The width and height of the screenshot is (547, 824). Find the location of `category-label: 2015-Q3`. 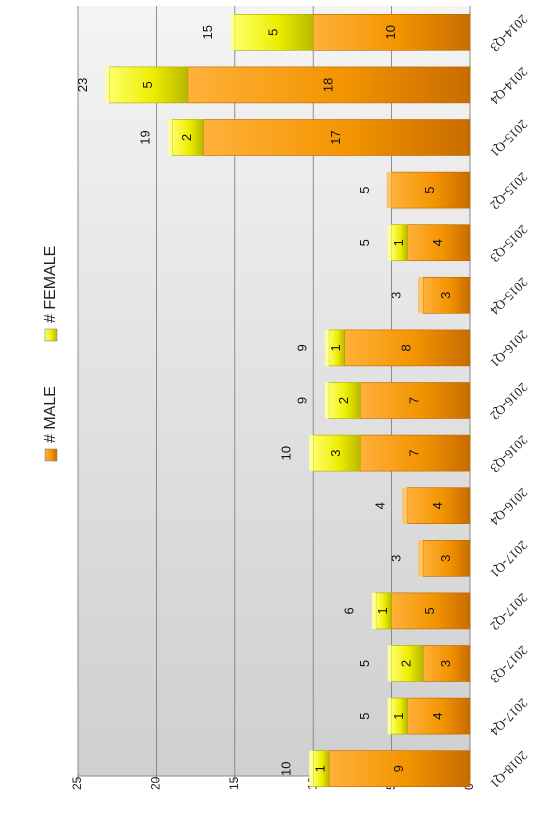

category-label: 2015-Q3 is located at coordinates (508, 243).